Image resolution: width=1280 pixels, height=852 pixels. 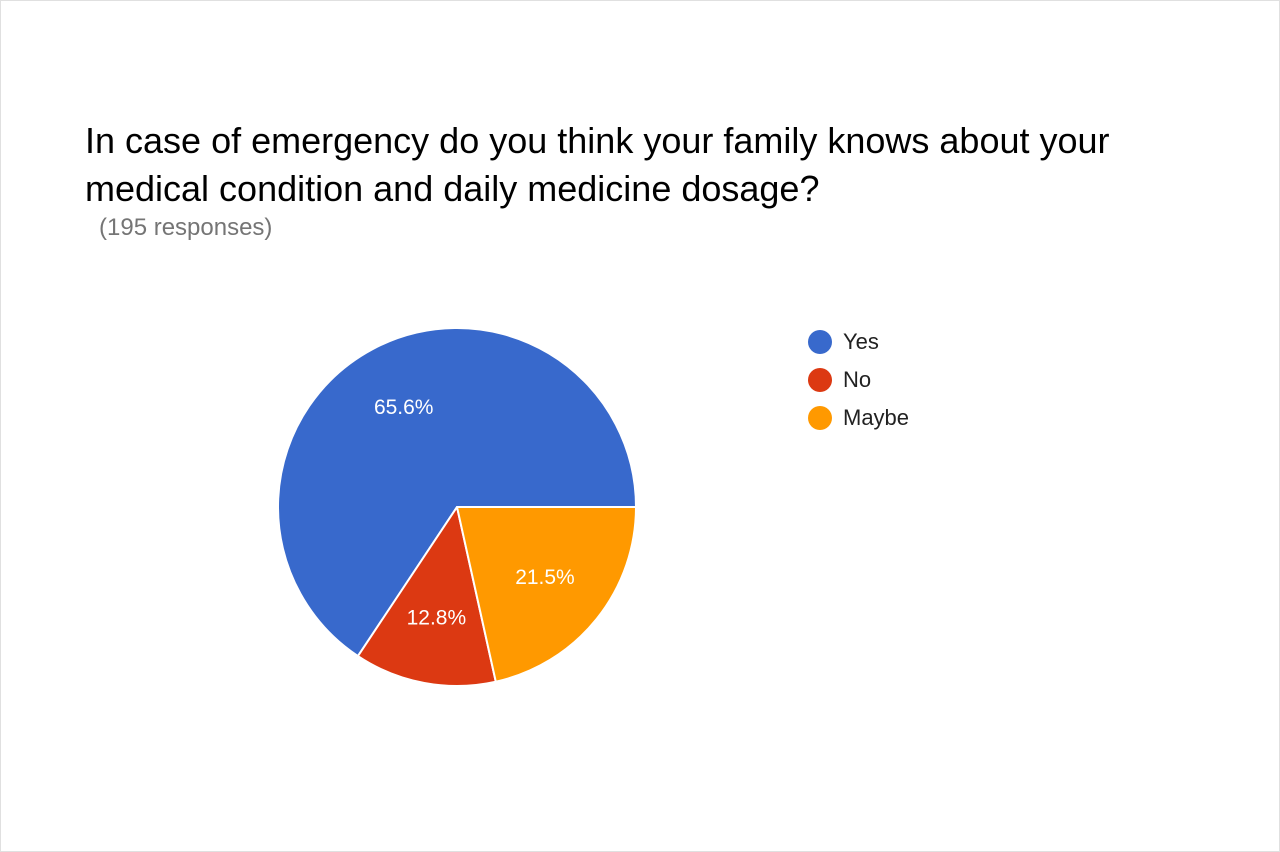 I want to click on legend-item-maybe: Maybe, so click(x=858, y=418).